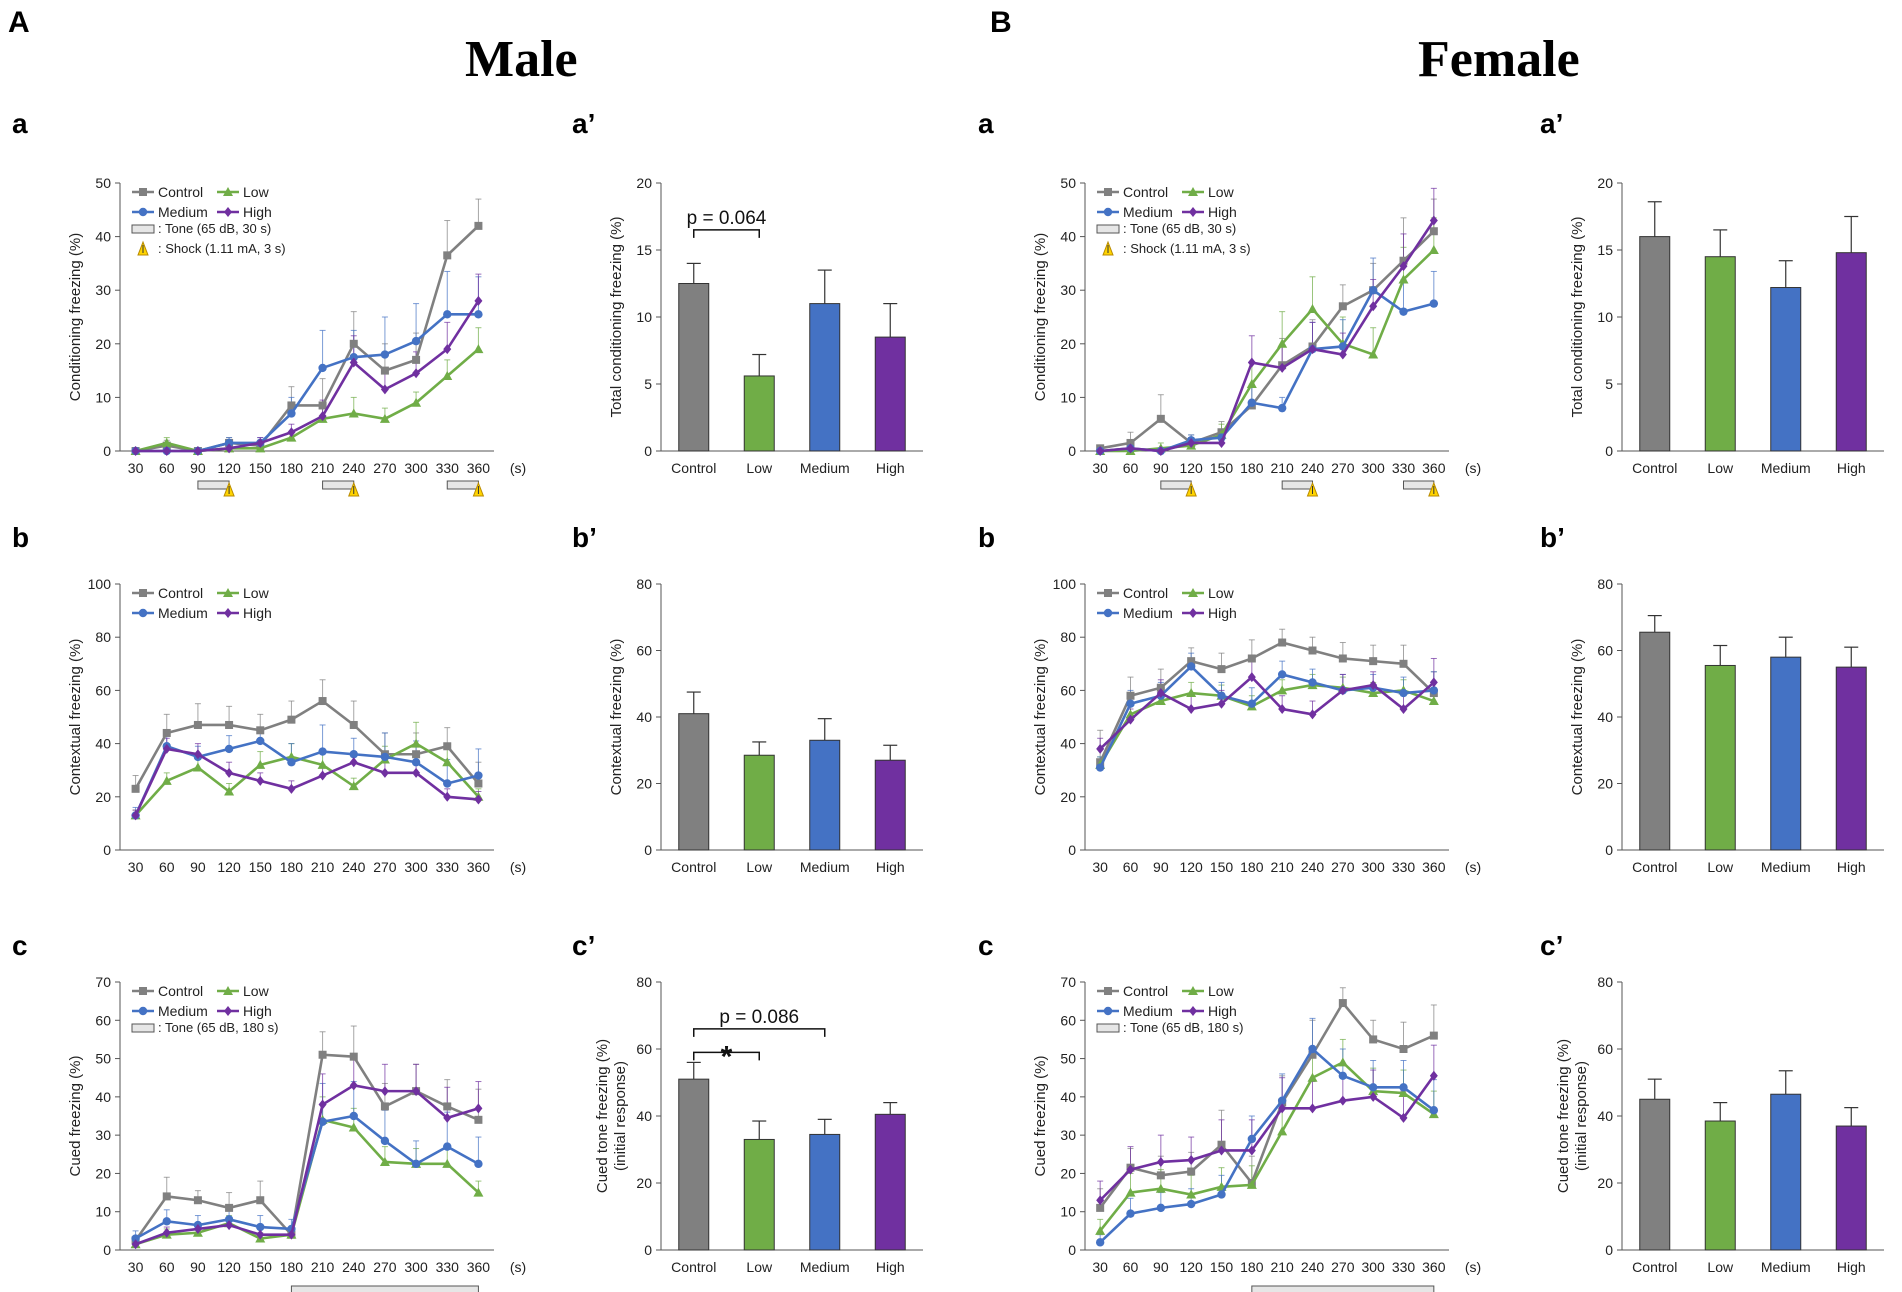  I want to click on male-a-shock-icon, so click(478, 489).